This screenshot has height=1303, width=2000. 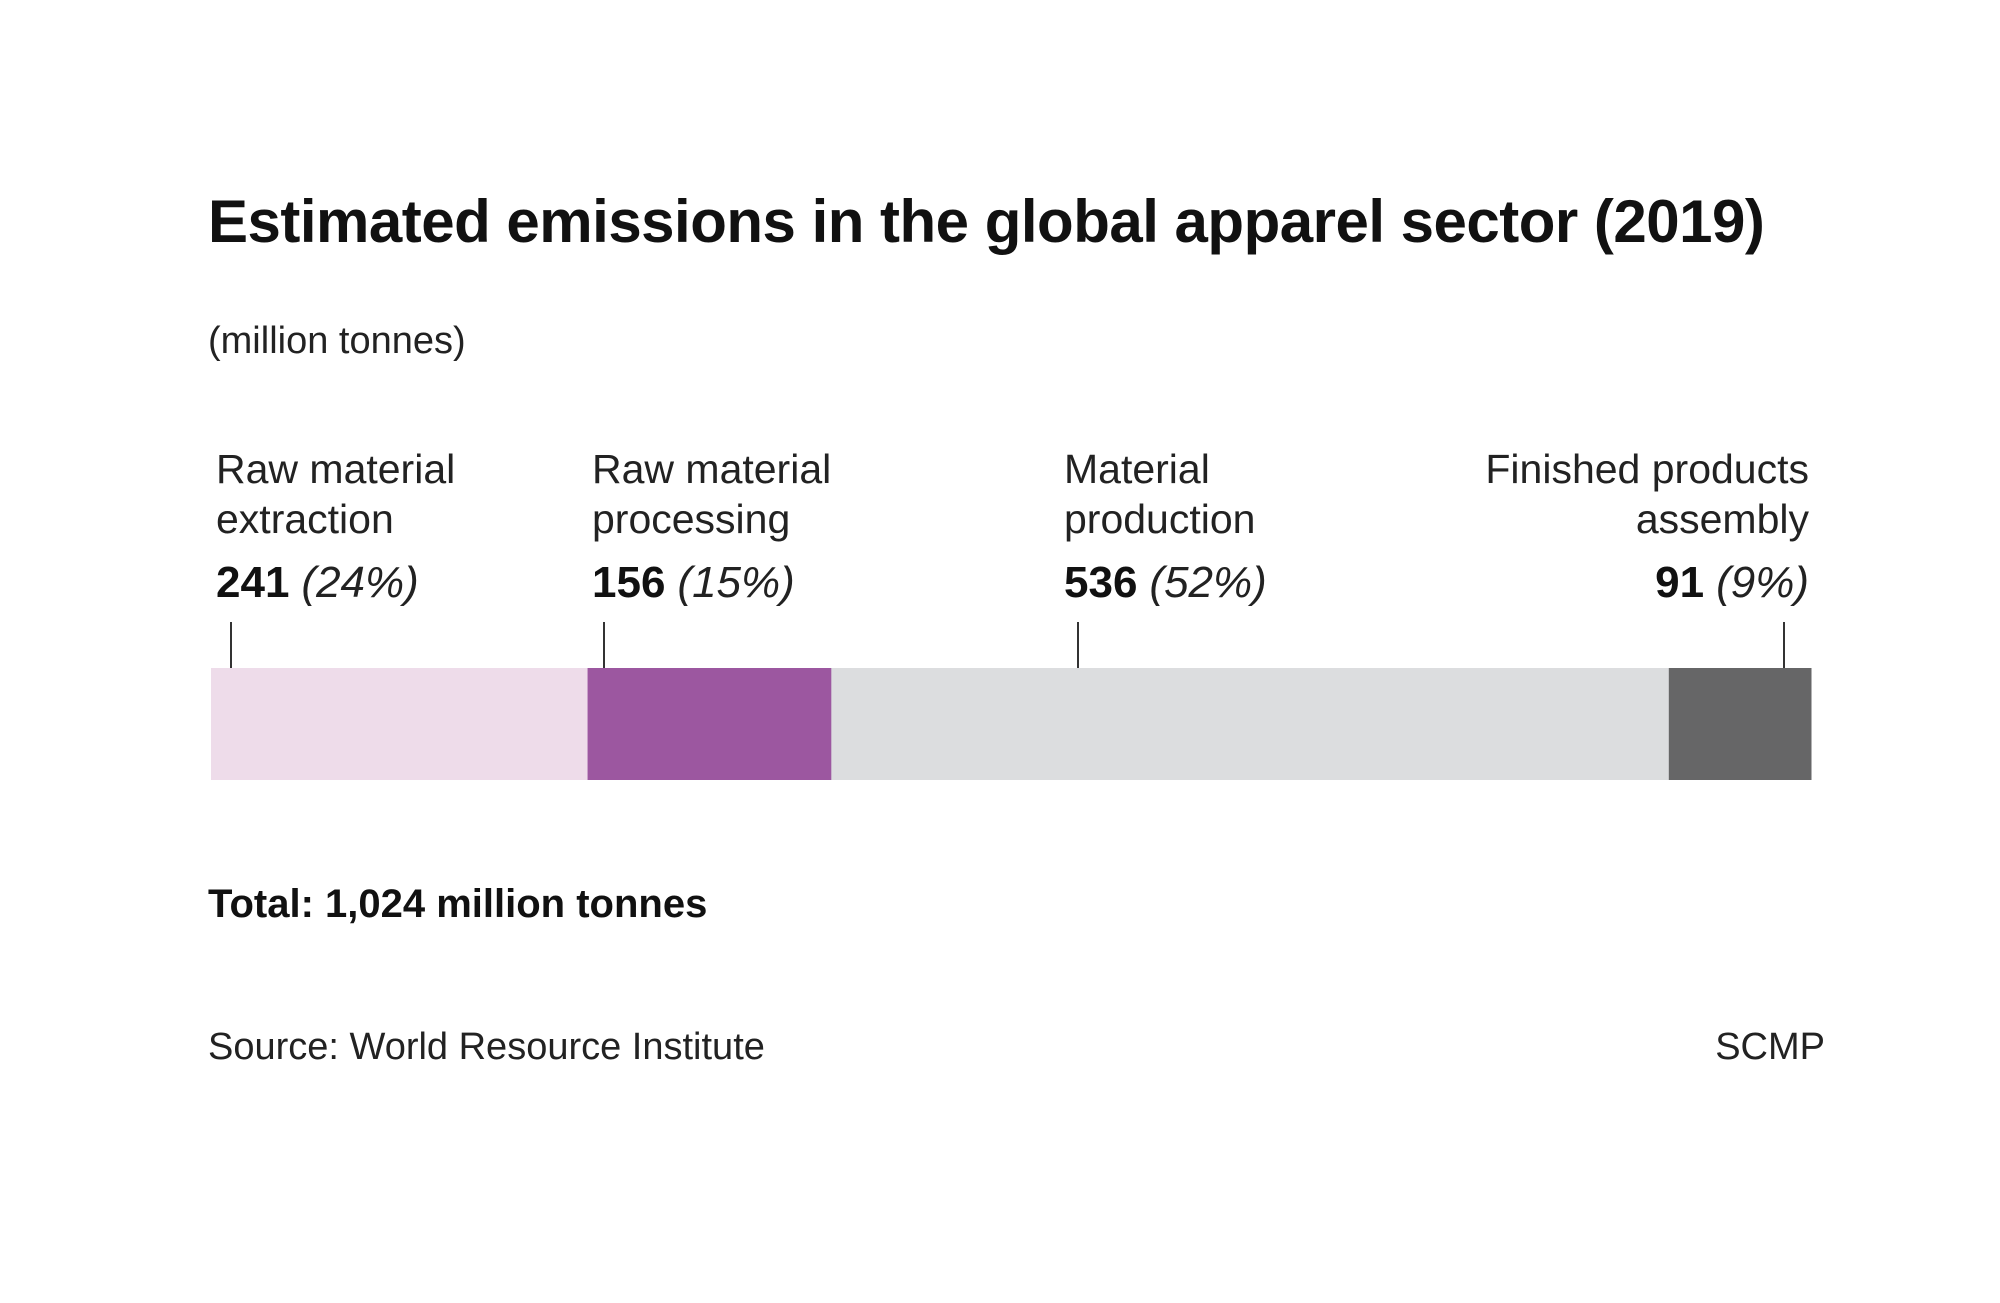 I want to click on segment-label-2-line-1: Raw material, so click(x=711, y=469).